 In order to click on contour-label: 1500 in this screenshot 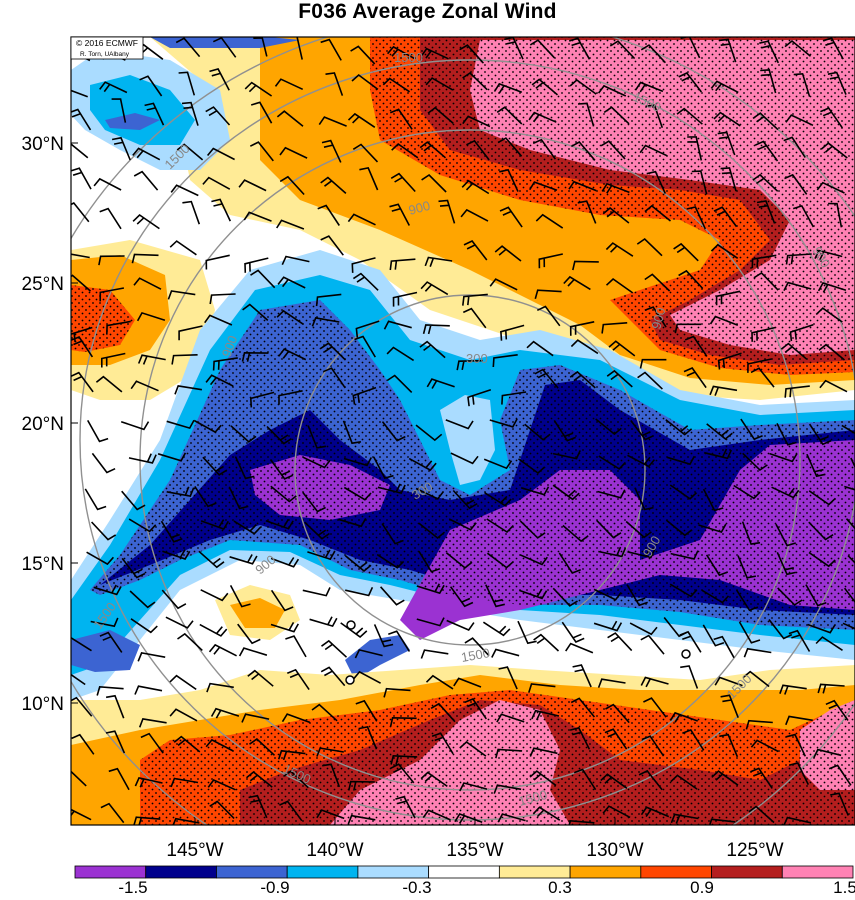, I will do `click(408, 57)`.